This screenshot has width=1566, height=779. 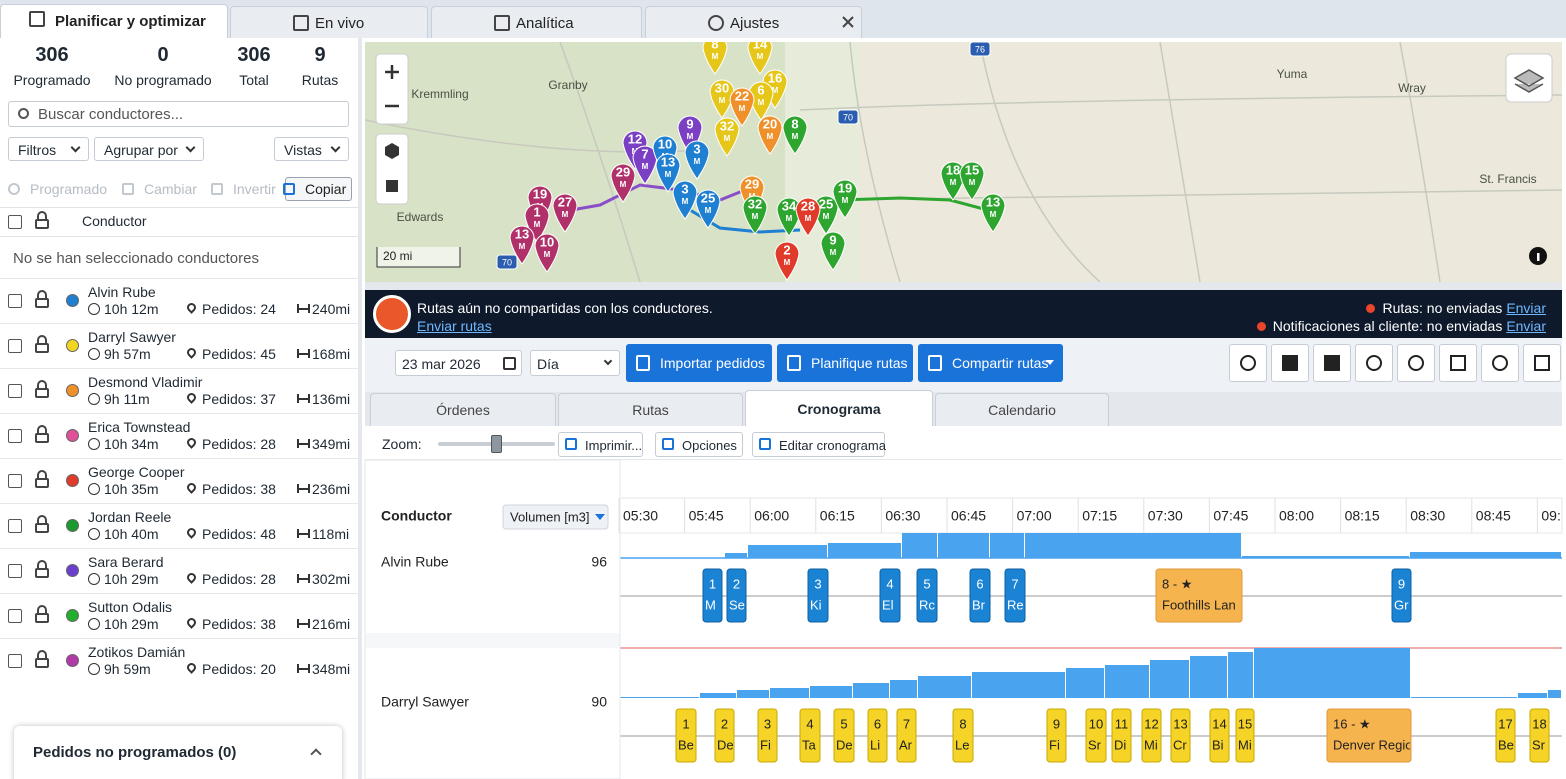 I want to click on distance-icon, so click(x=303, y=308).